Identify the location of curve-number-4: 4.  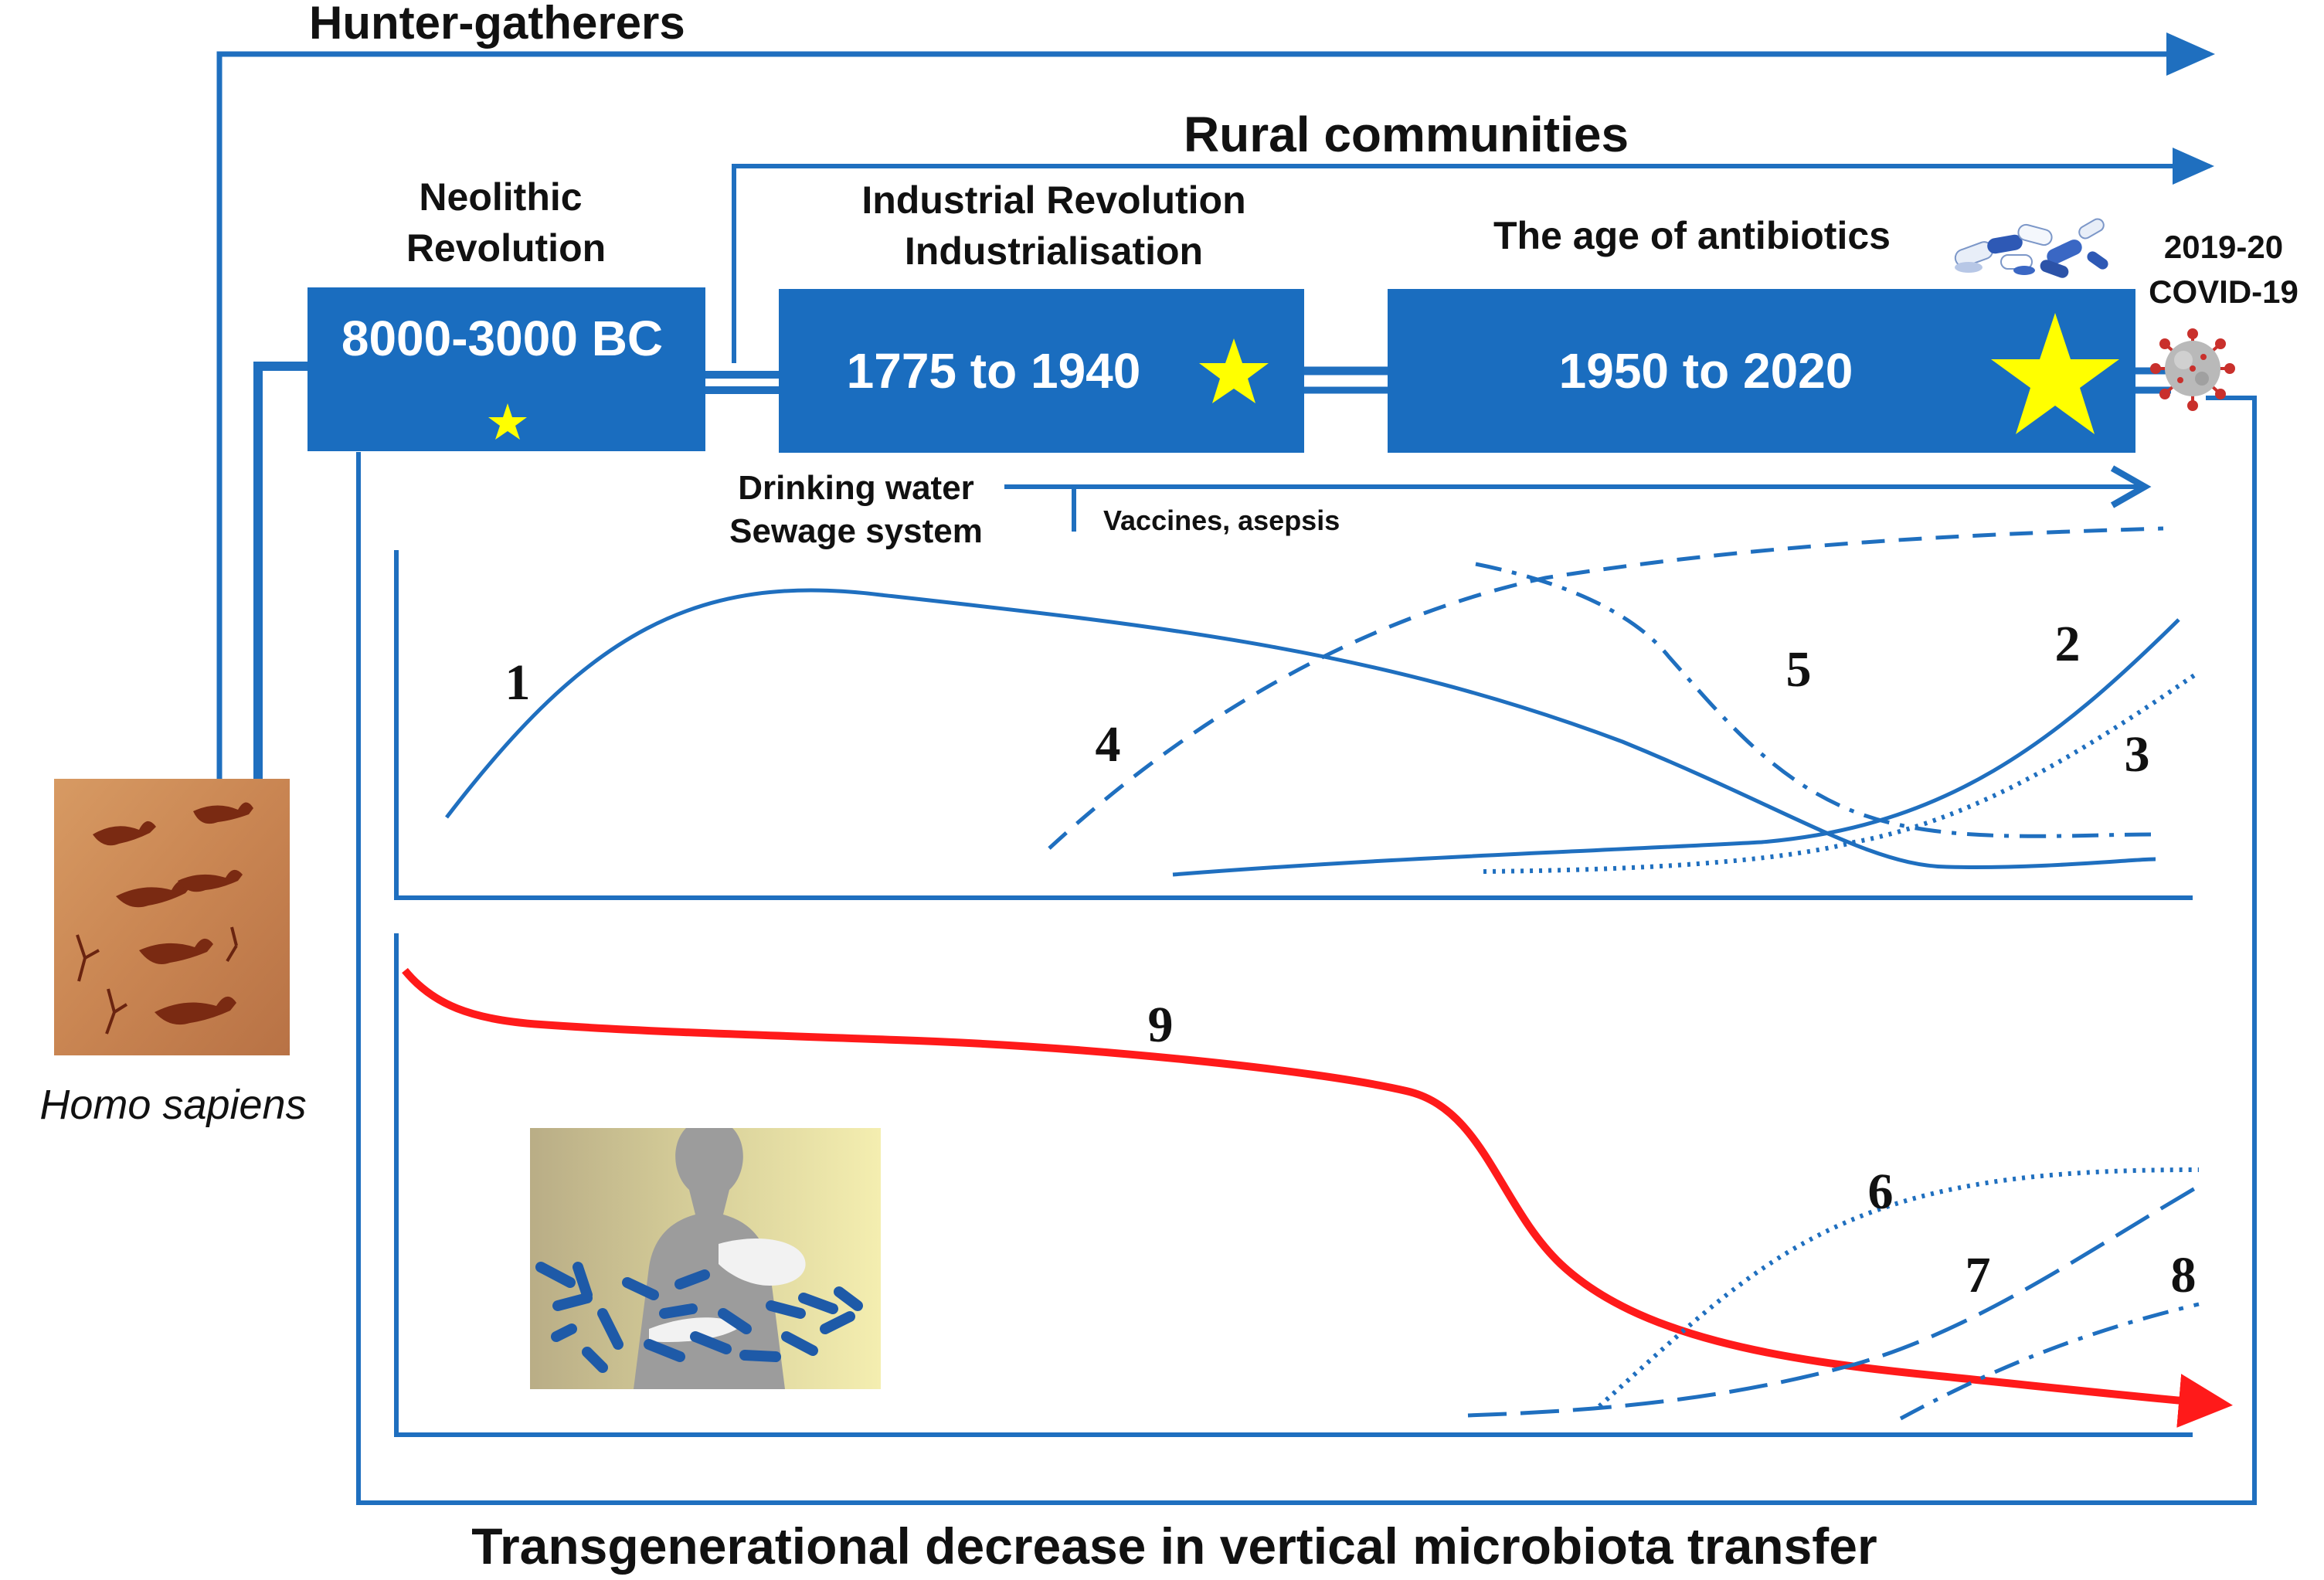
(1108, 744).